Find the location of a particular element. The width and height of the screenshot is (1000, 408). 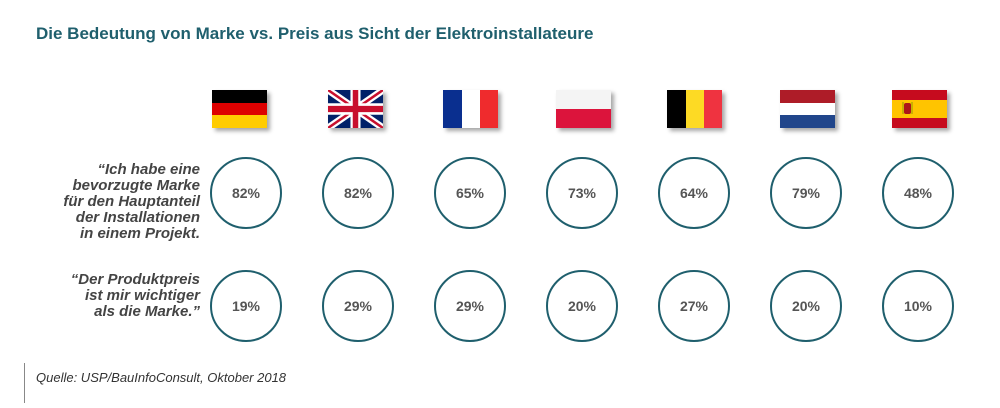

germany-flag-icon is located at coordinates (239, 109).